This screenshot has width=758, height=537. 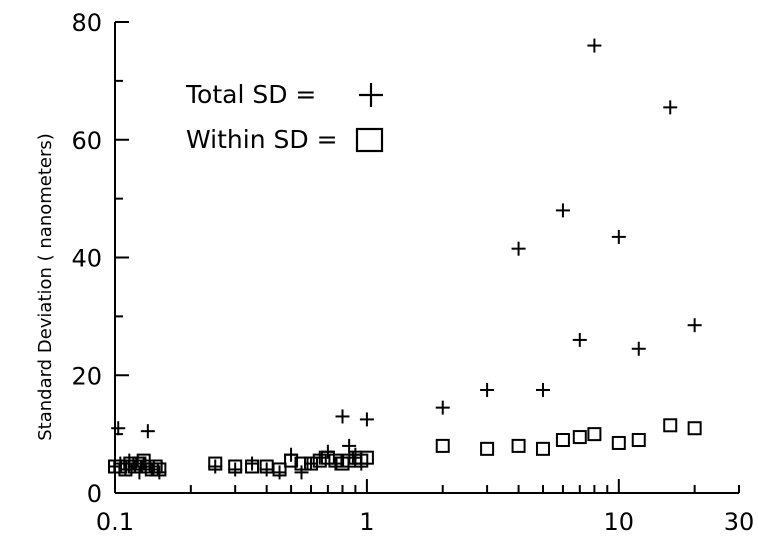 I want to click on y-tick-label: 20, so click(x=86, y=376).